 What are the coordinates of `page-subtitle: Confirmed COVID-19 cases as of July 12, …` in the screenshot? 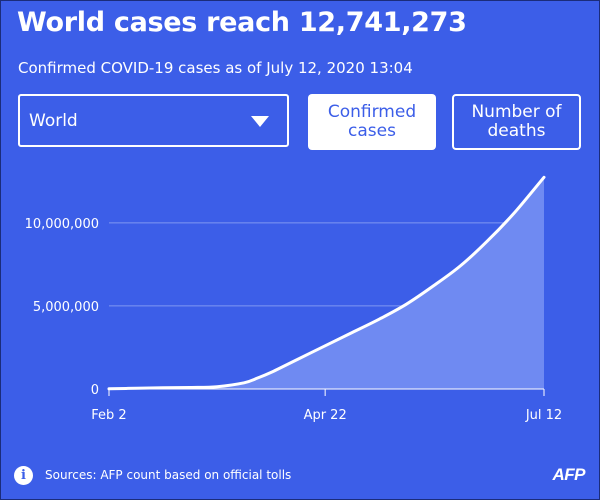 It's located at (215, 68).